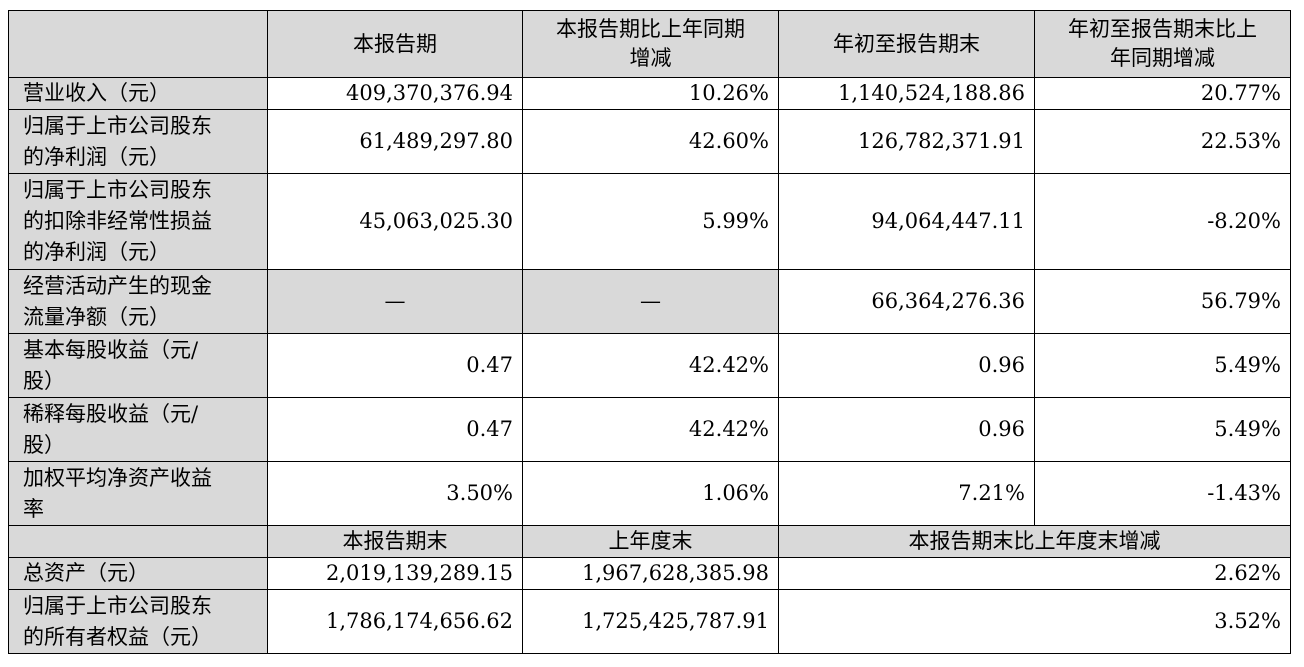 This screenshot has height=667, width=1304. I want to click on value-prior-year-end: 1,725,425,787.91, so click(650, 621).